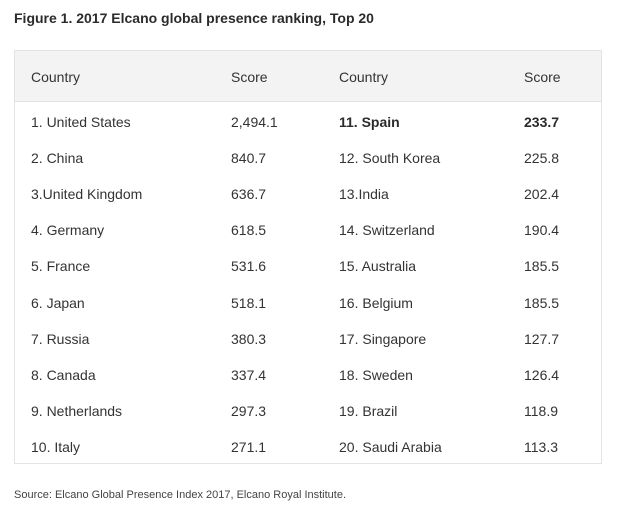 This screenshot has width=628, height=520. Describe the element at coordinates (390, 158) in the screenshot. I see `country-cell: 12. South Korea` at that location.